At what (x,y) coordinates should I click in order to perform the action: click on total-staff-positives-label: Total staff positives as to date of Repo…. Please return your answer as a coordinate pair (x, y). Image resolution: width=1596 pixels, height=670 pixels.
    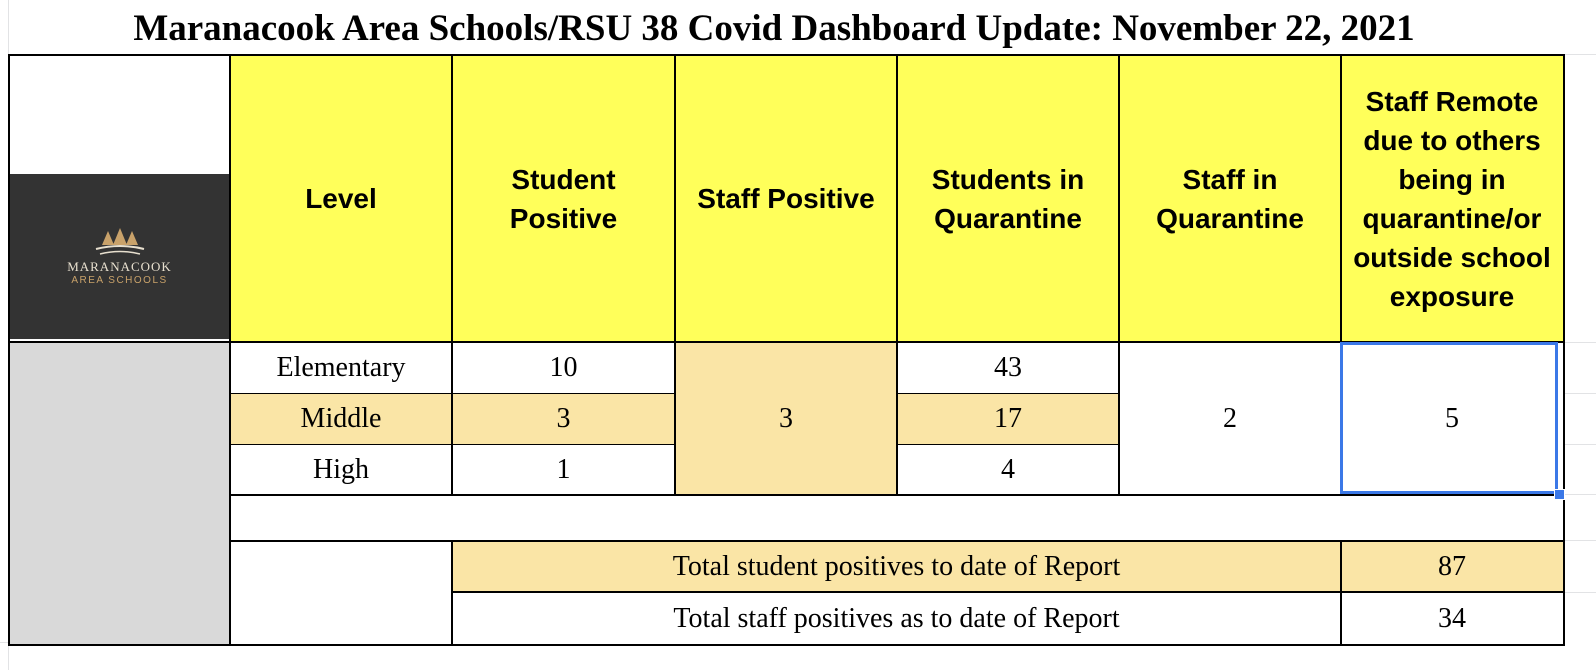
    Looking at the image, I should click on (896, 618).